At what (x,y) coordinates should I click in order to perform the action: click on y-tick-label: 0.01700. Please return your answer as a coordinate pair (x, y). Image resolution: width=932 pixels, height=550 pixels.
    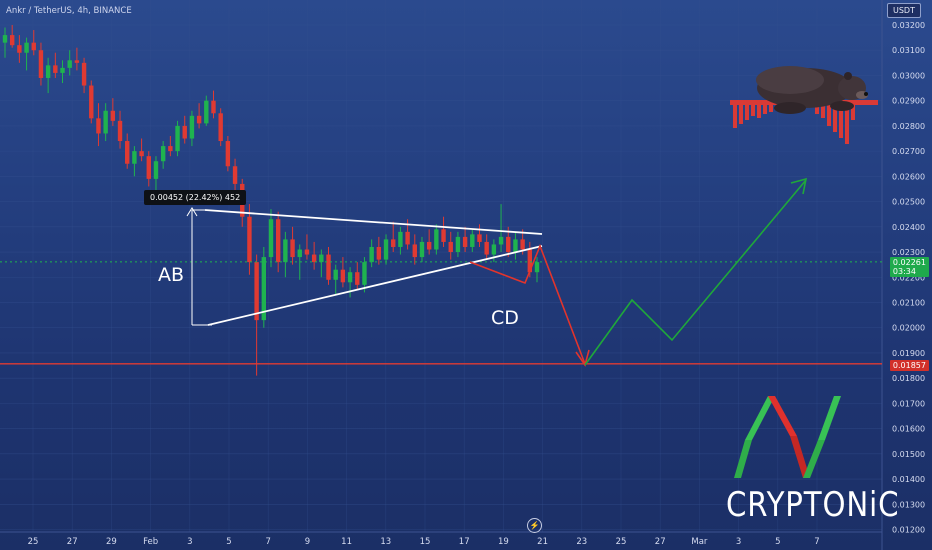
    Looking at the image, I should click on (908, 403).